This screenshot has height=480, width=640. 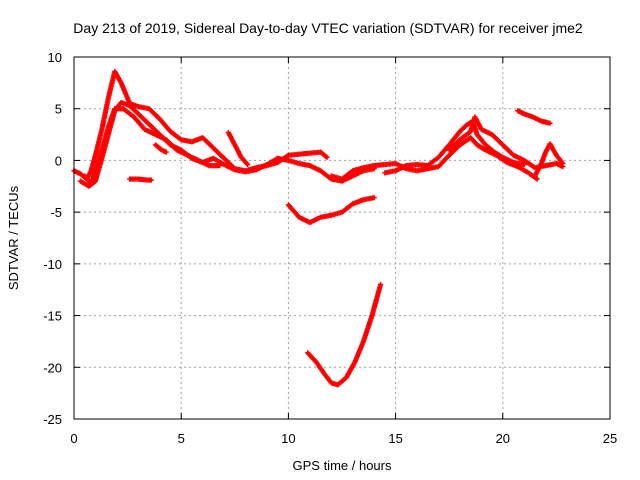 I want to click on y-tick-label: -25, so click(x=52, y=419).